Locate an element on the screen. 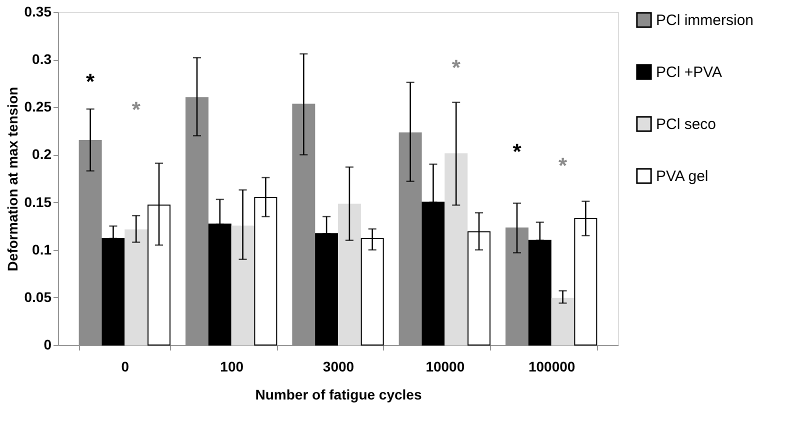 Image resolution: width=791 pixels, height=432 pixels. y-tick-label: 0 is located at coordinates (48, 344).